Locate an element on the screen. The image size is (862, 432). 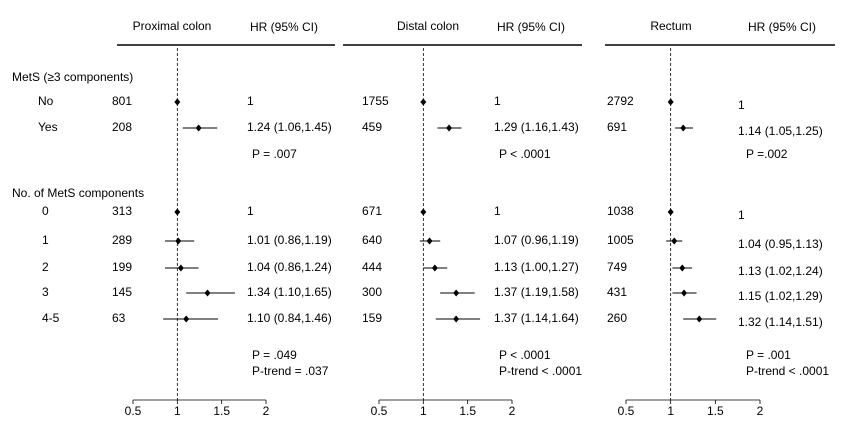
value-label: 1.24 (1.06,1.45) is located at coordinates (289, 127).